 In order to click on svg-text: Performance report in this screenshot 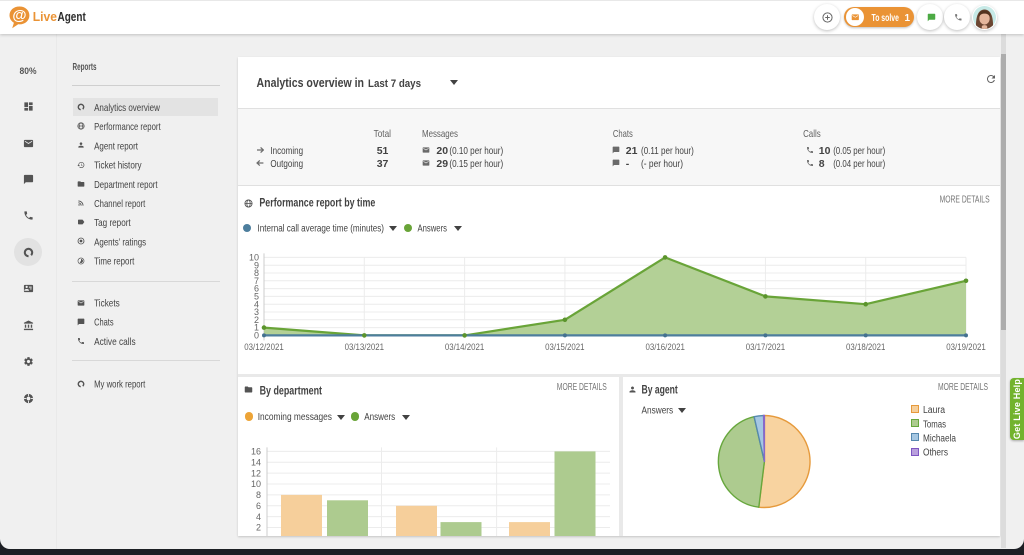, I will do `click(127, 127)`.